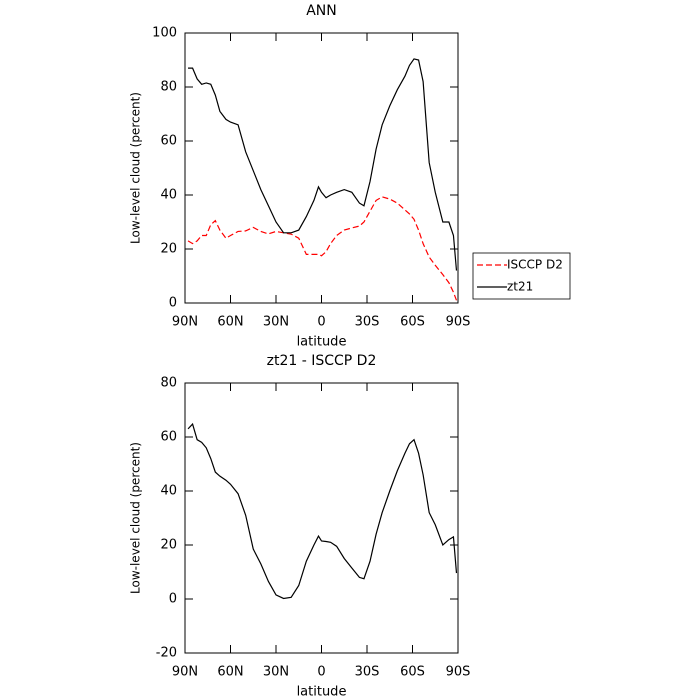  I want to click on legend-box, so click(521, 276).